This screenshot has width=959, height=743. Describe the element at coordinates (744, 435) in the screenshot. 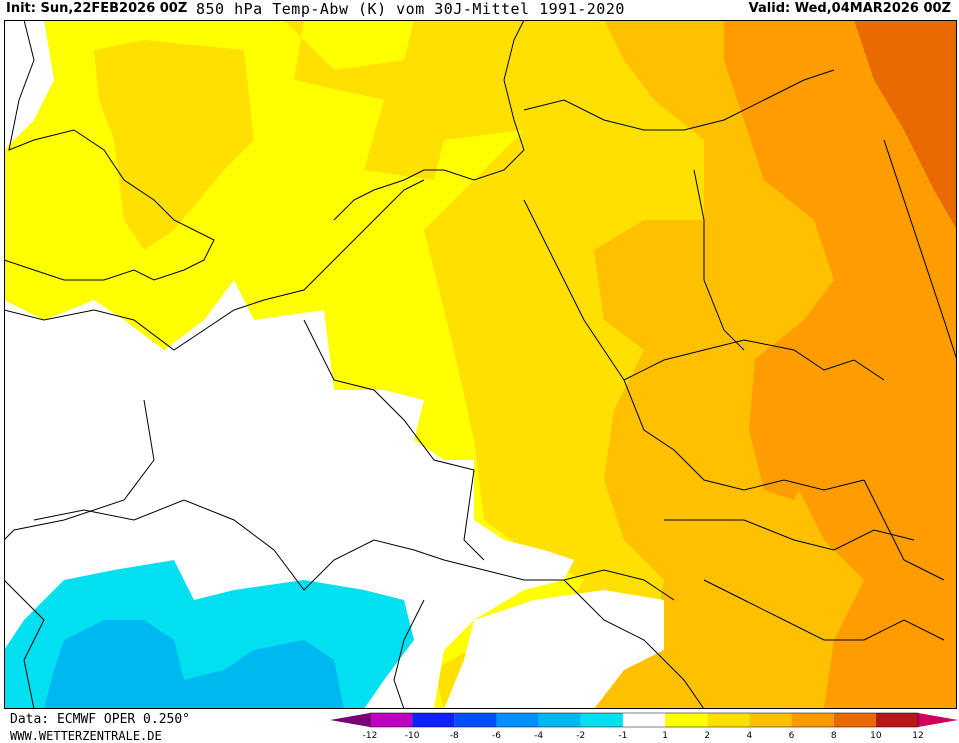

I see `border-czechia-south` at that location.